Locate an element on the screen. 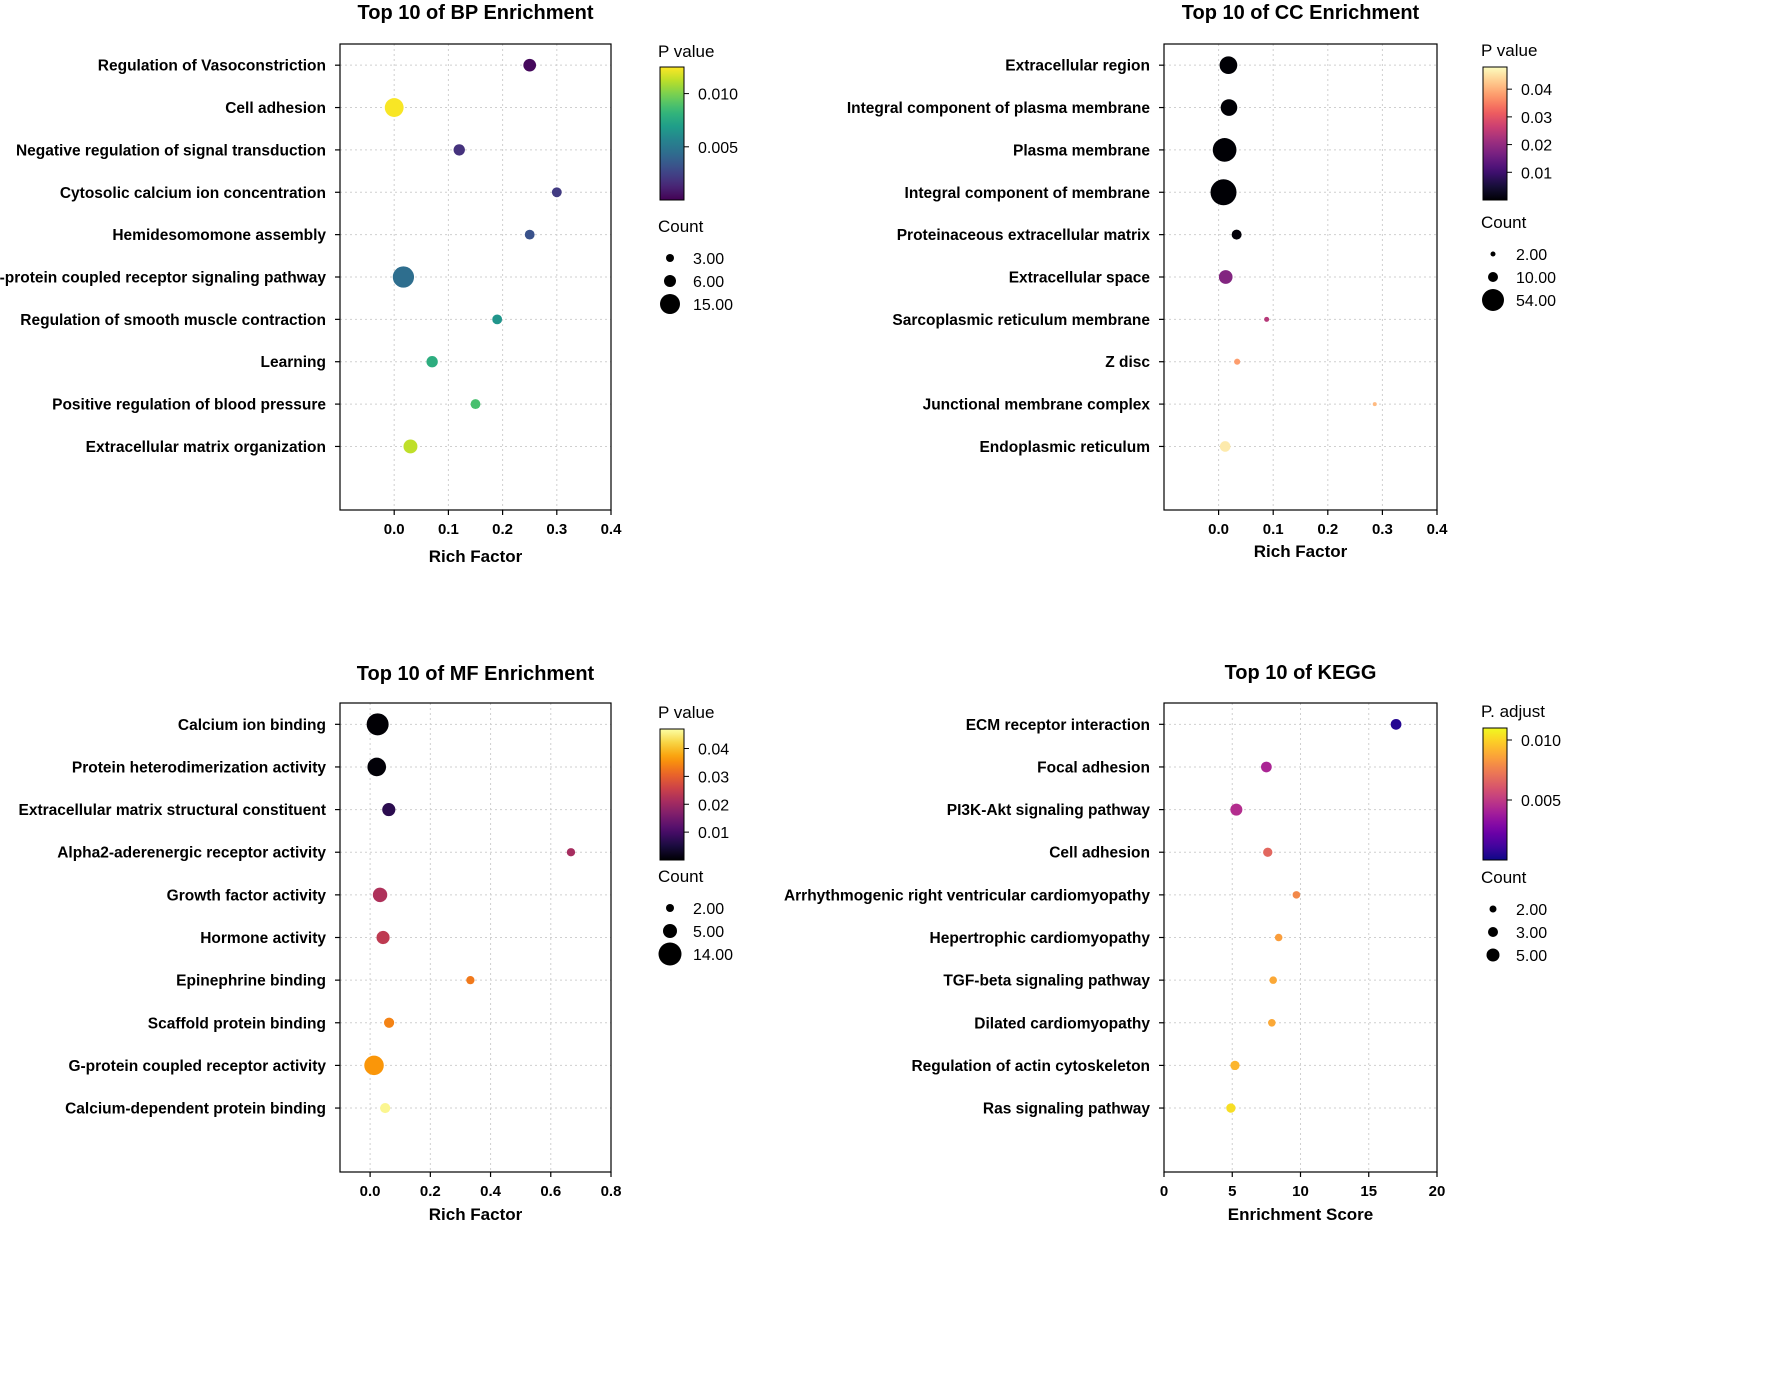 The width and height of the screenshot is (1772, 1386). category-label: Plasma membrane is located at coordinates (1081, 150).